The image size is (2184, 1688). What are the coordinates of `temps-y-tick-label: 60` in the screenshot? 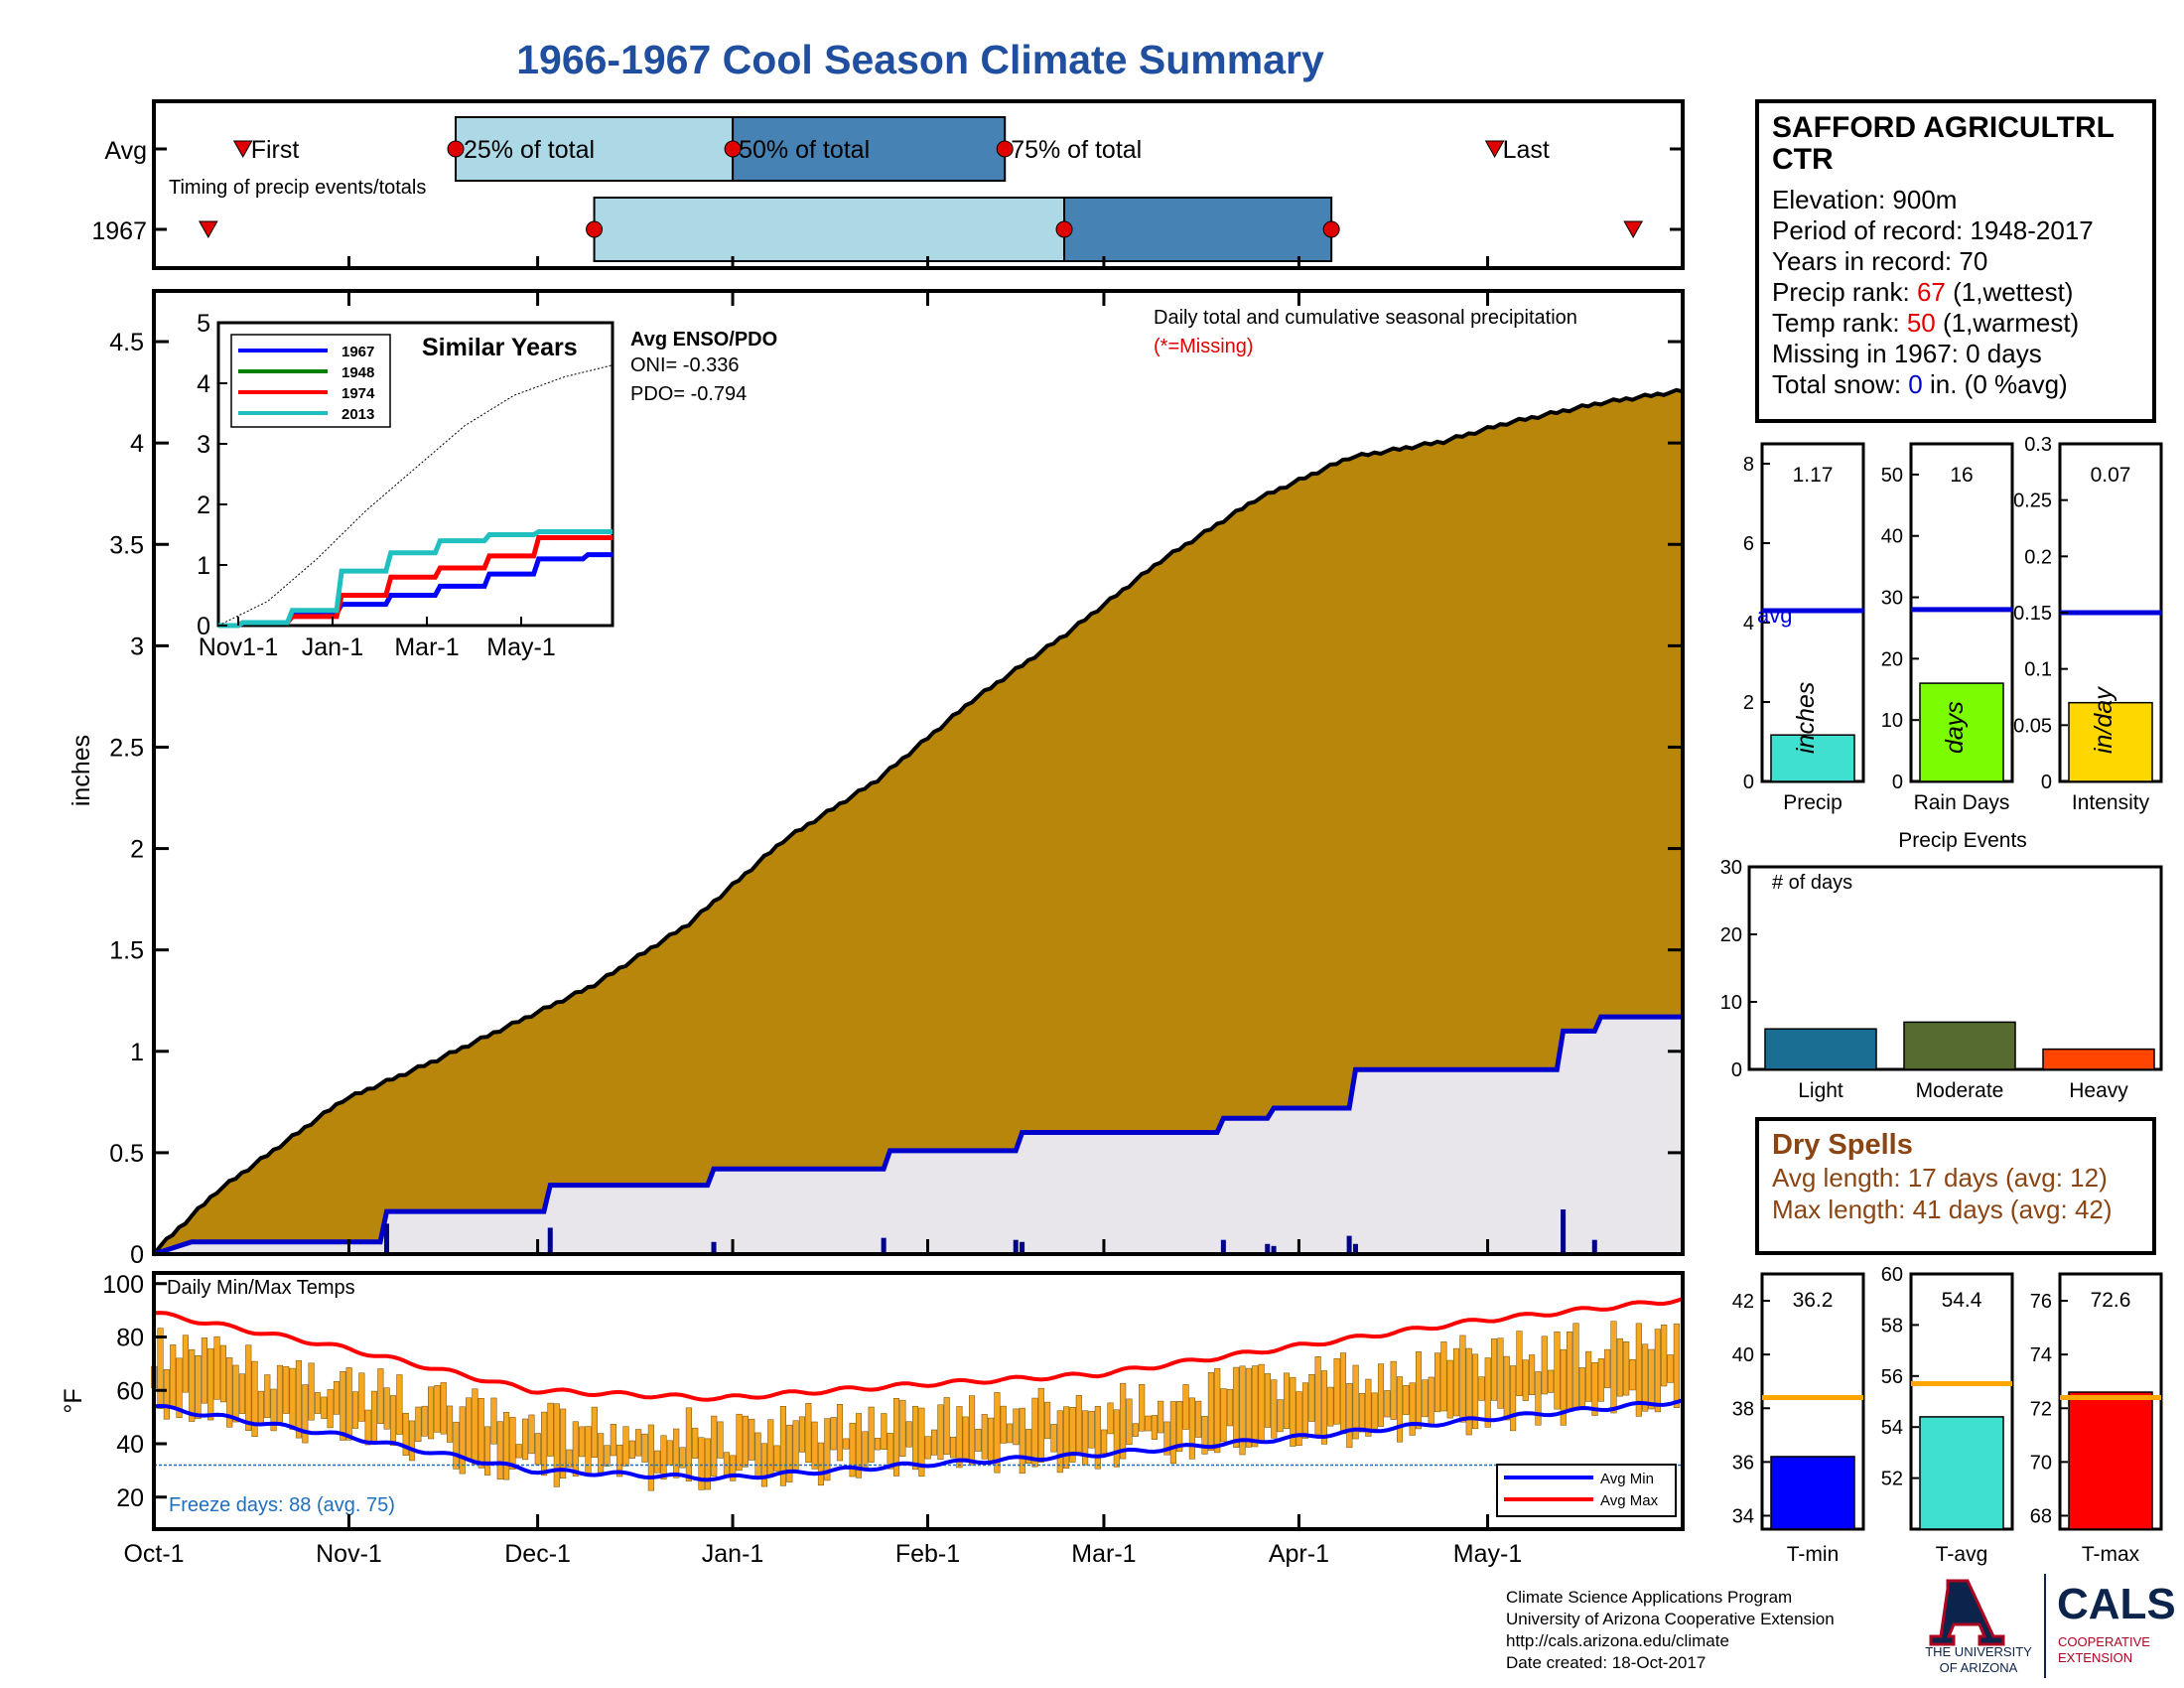 It's located at (130, 1391).